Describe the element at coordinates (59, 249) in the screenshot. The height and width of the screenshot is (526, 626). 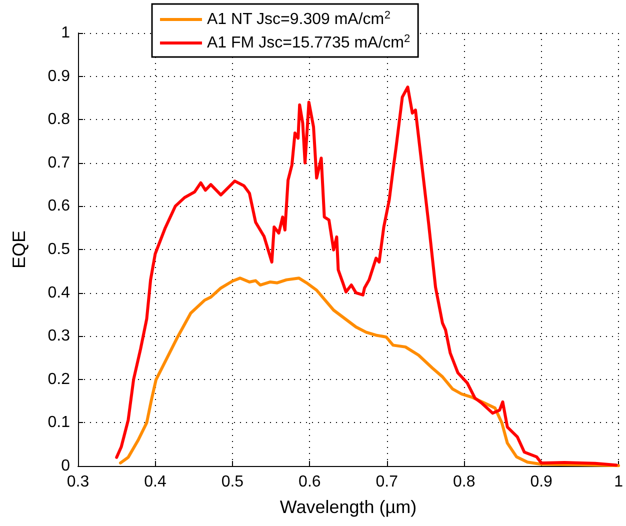
I see `y-tick-label: 0.5` at that location.